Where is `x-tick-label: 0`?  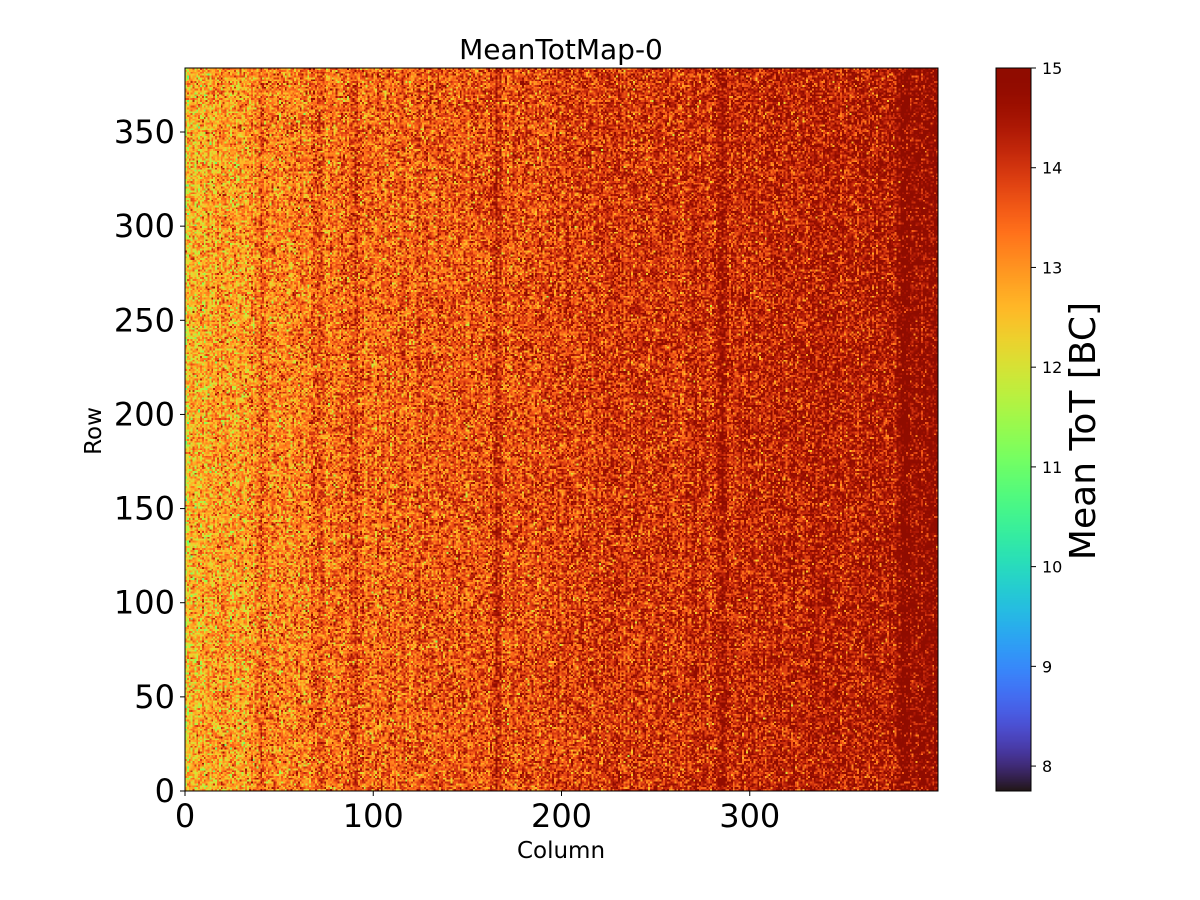 x-tick-label: 0 is located at coordinates (185, 816).